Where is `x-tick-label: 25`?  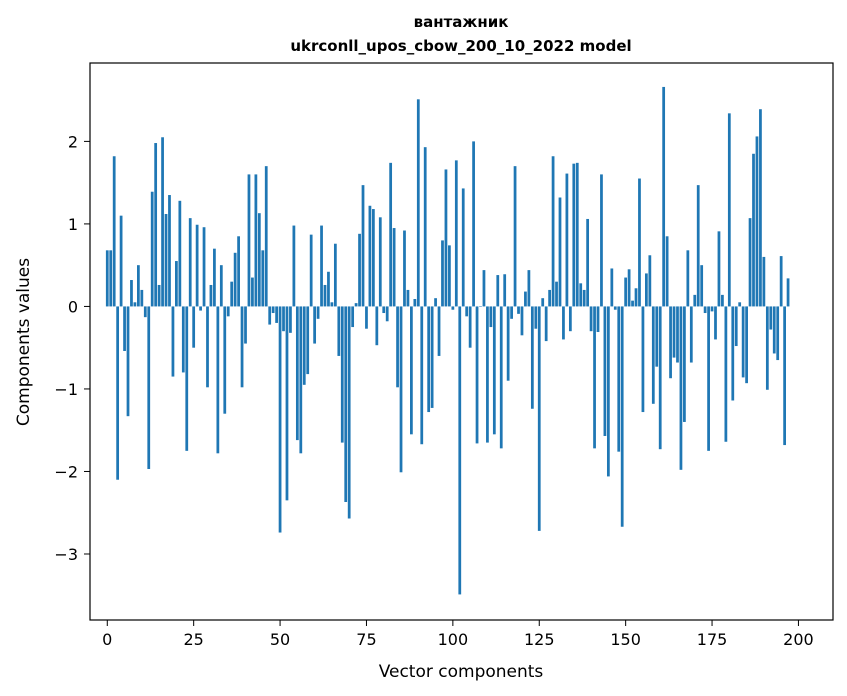
x-tick-label: 25 is located at coordinates (193, 639).